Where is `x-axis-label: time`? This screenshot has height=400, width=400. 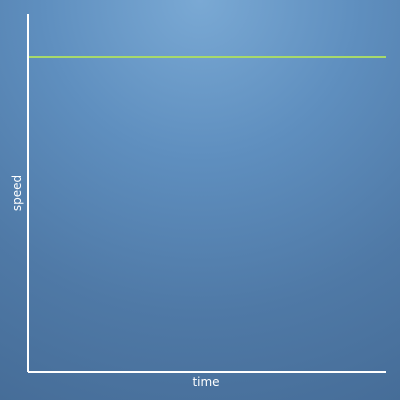
x-axis-label: time is located at coordinates (205, 382).